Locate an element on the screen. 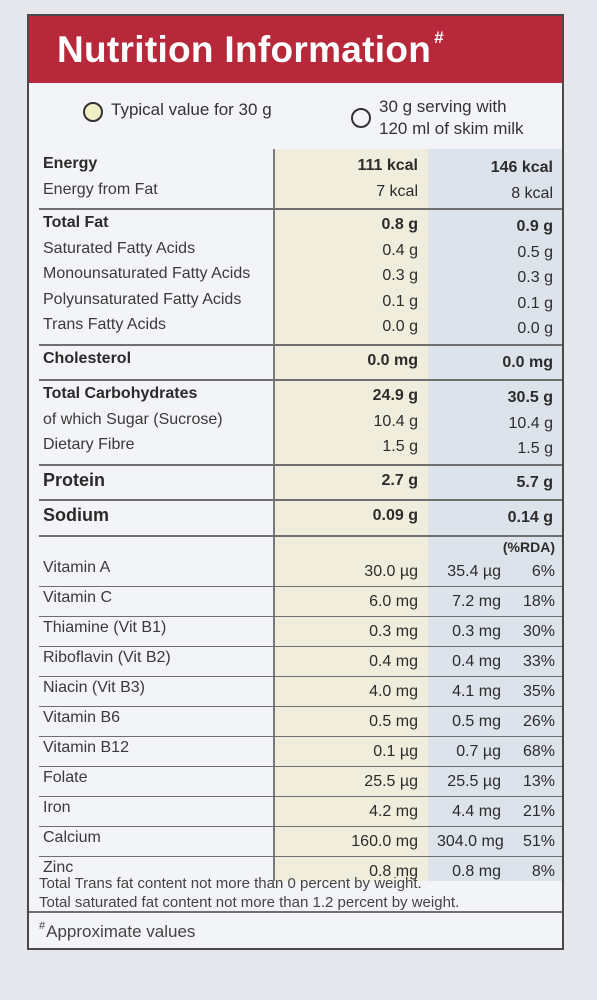 This screenshot has width=597, height=1000. value-per-30g: 24.9 g is located at coordinates (395, 395).